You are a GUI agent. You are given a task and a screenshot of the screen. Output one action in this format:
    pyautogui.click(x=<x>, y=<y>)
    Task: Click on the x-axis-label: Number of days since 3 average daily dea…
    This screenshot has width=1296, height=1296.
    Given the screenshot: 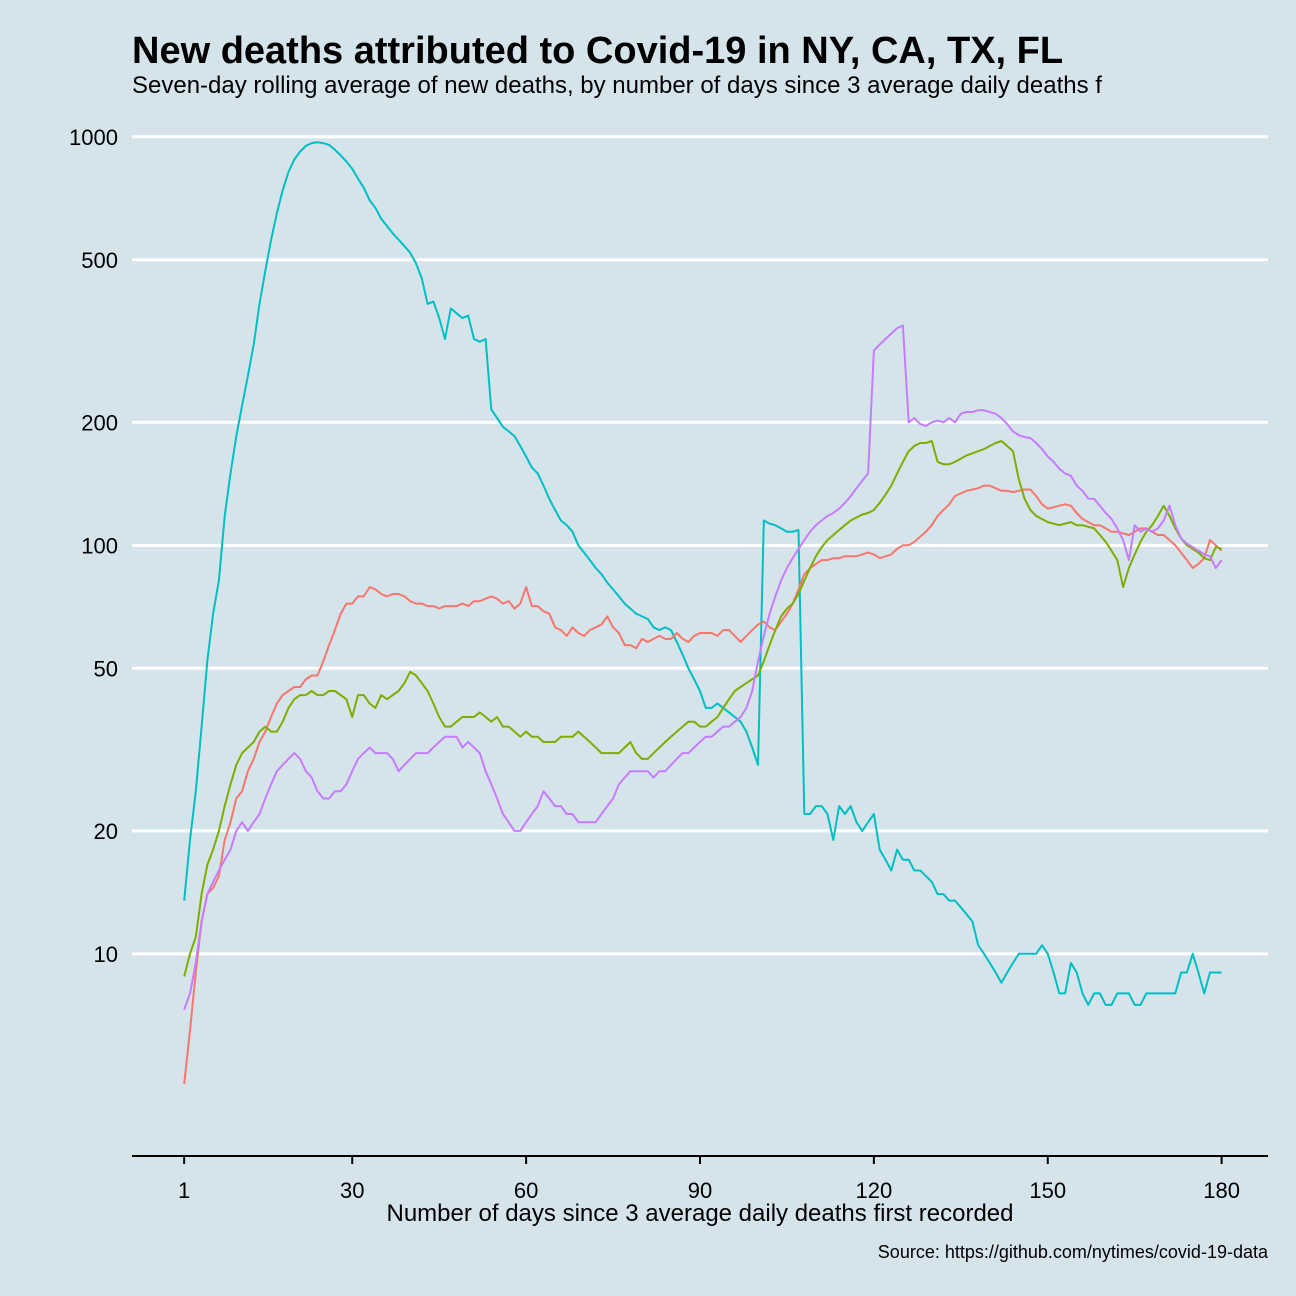 What is the action you would take?
    pyautogui.click(x=700, y=1213)
    